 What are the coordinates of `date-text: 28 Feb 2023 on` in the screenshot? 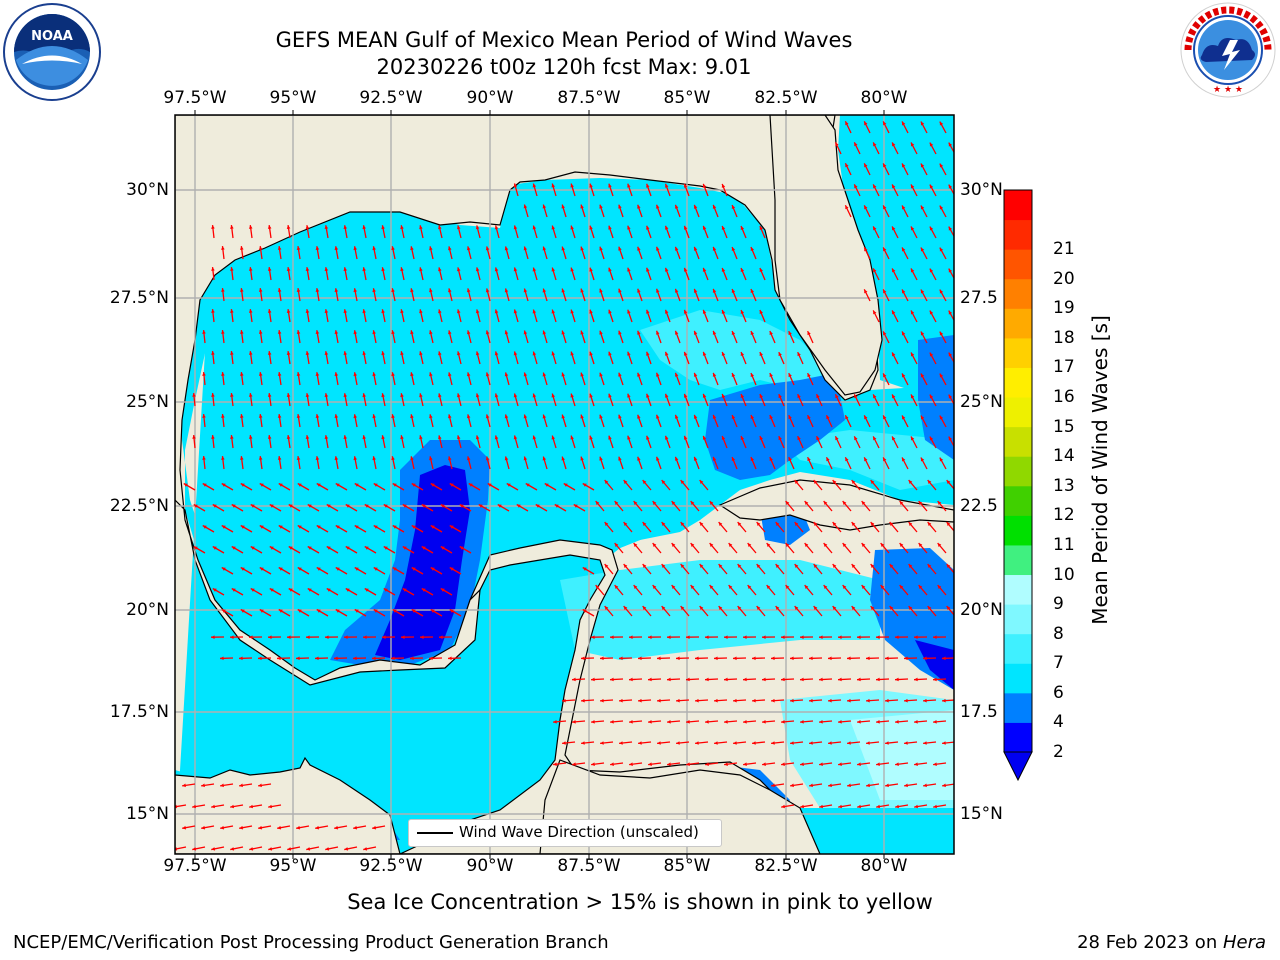 It's located at (1150, 942).